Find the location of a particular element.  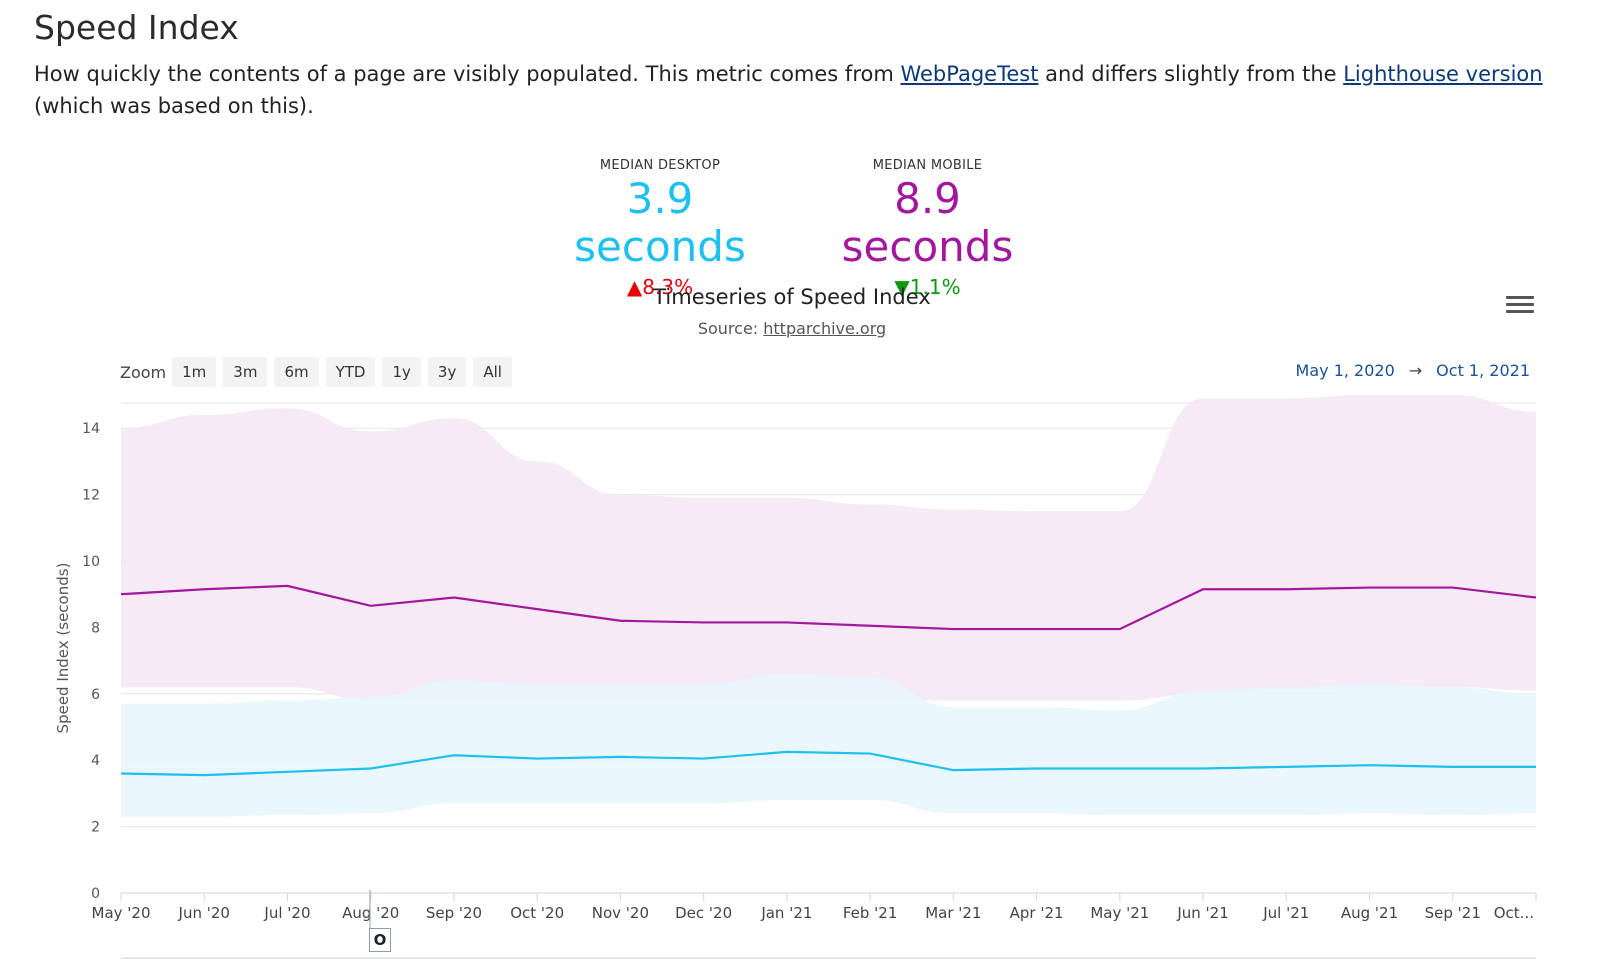

zoom-ytd-button: YTD is located at coordinates (350, 372).